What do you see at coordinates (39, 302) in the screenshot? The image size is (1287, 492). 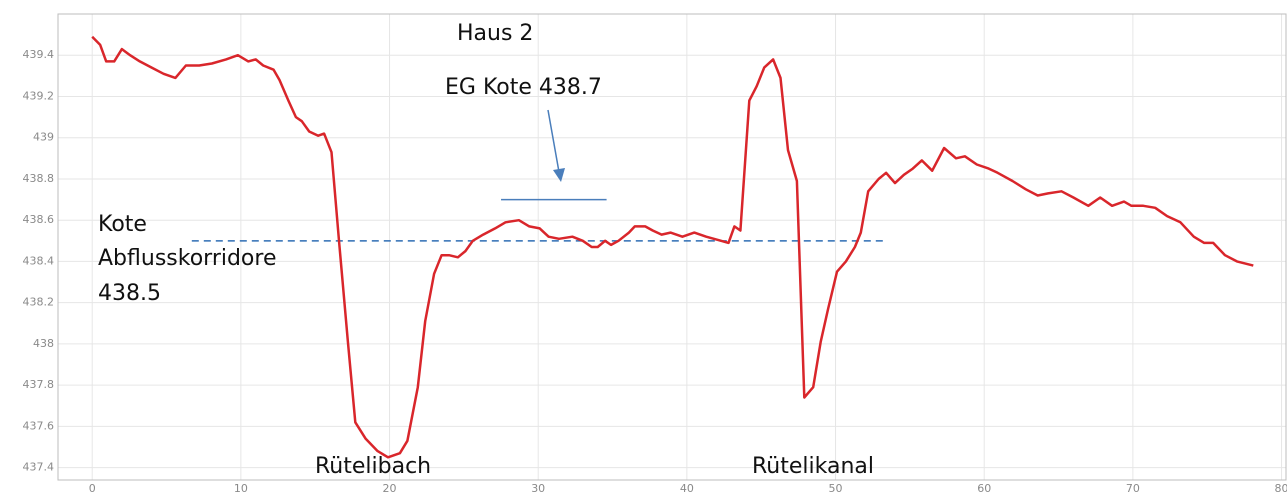 I see `y-tick-label: 438.2` at bounding box center [39, 302].